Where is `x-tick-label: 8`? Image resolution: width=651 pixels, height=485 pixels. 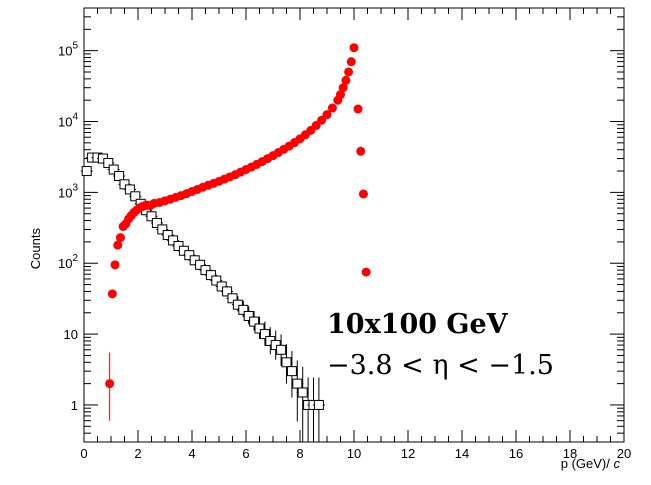
x-tick-label: 8 is located at coordinates (299, 453).